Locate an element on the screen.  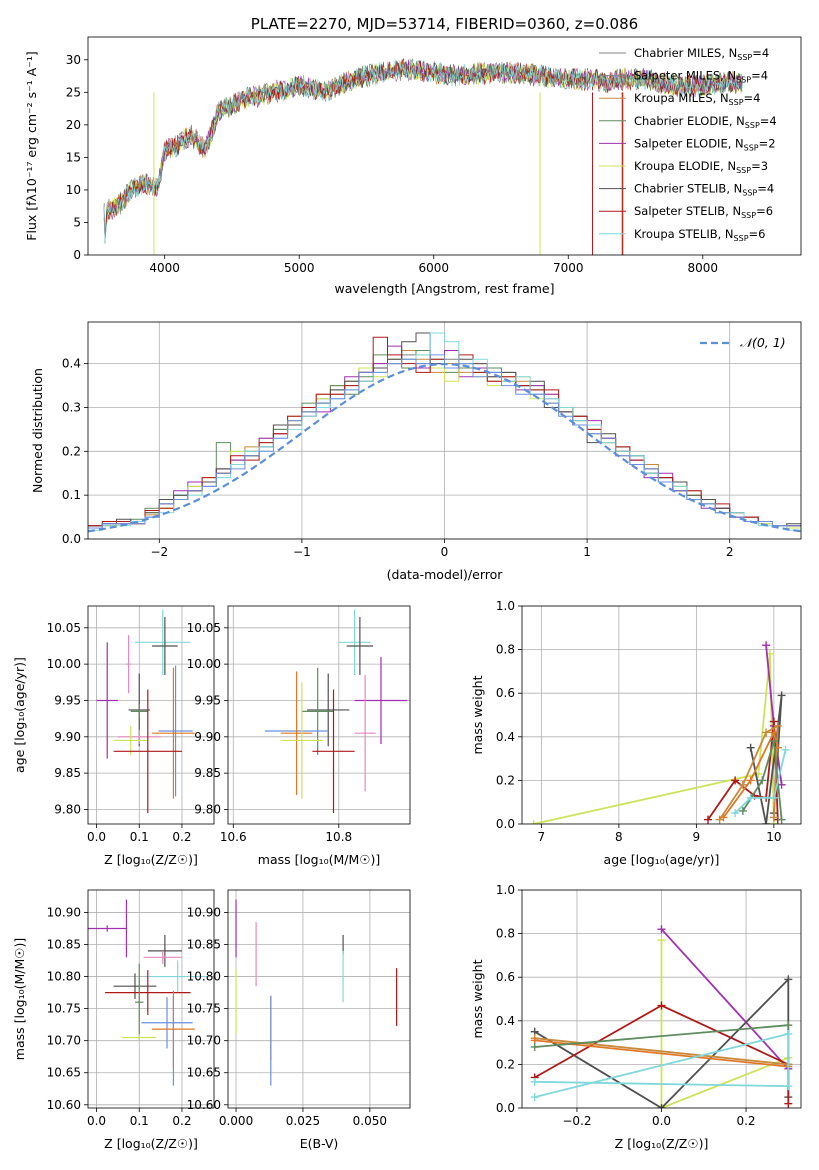
y-tick-label: 10.70 is located at coordinates (204, 1041).